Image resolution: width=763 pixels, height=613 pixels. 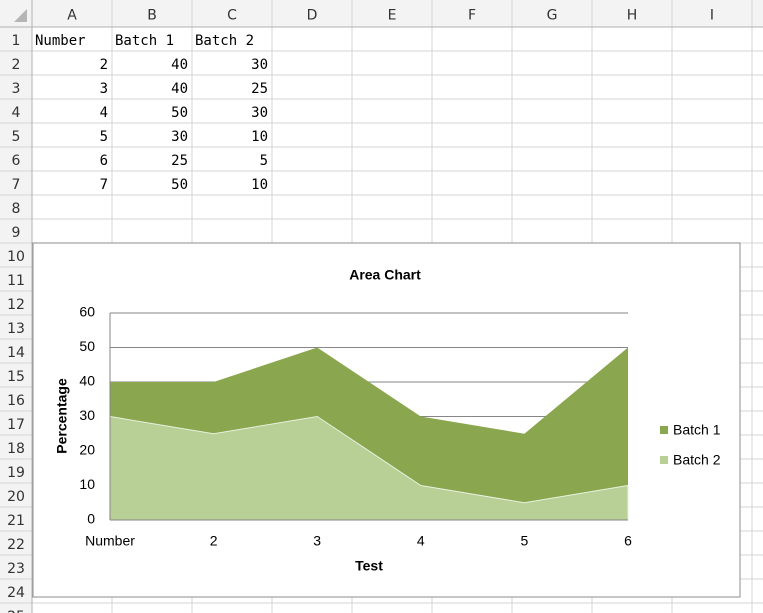 I want to click on y-tick-label: 30, so click(x=87, y=415).